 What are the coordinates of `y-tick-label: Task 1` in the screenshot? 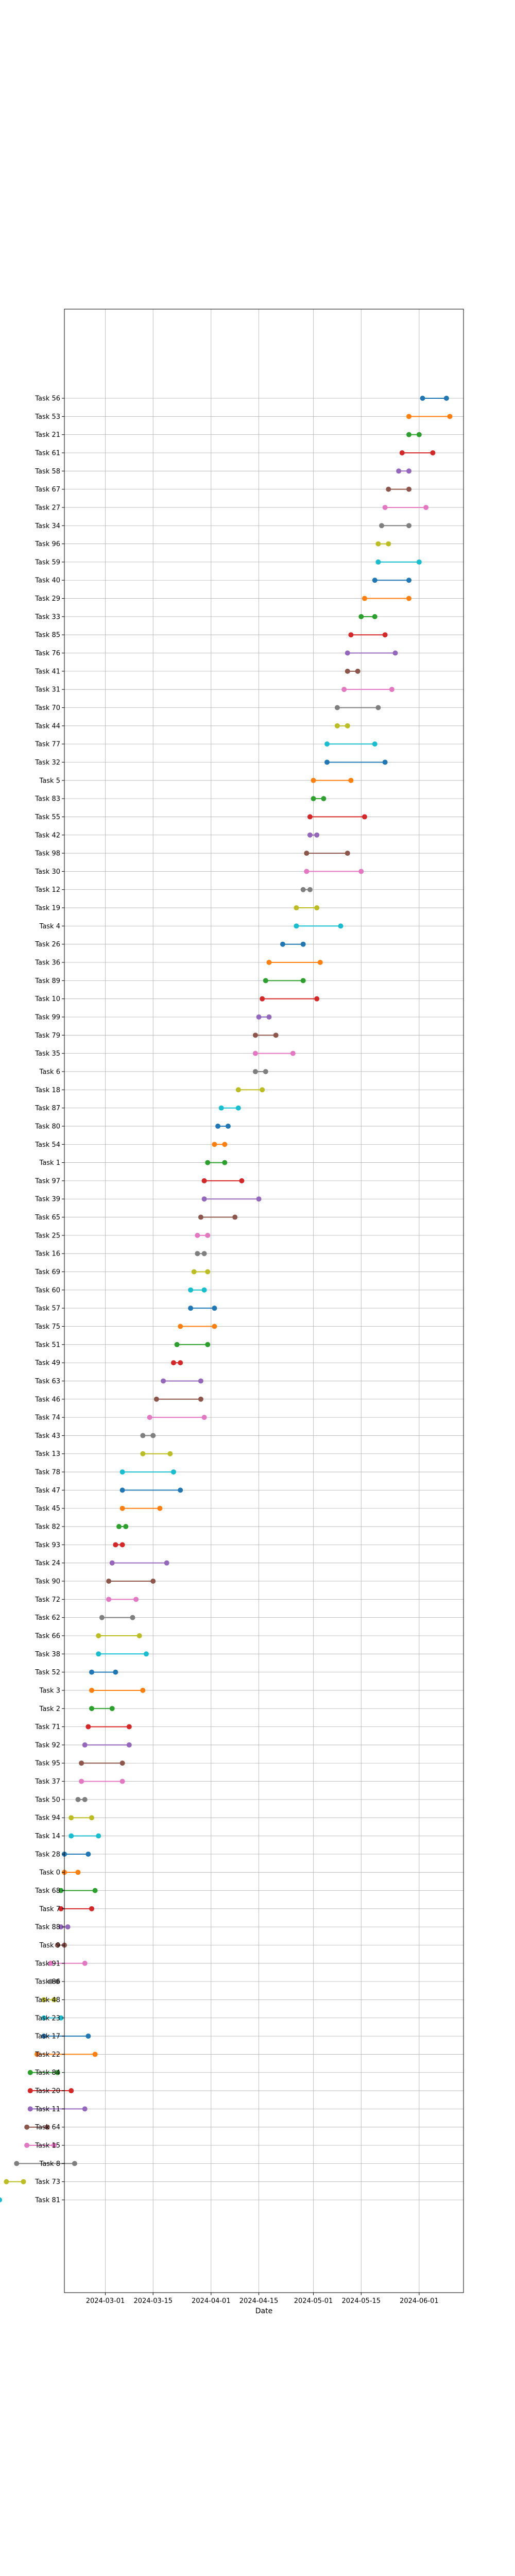 It's located at (49, 1163).